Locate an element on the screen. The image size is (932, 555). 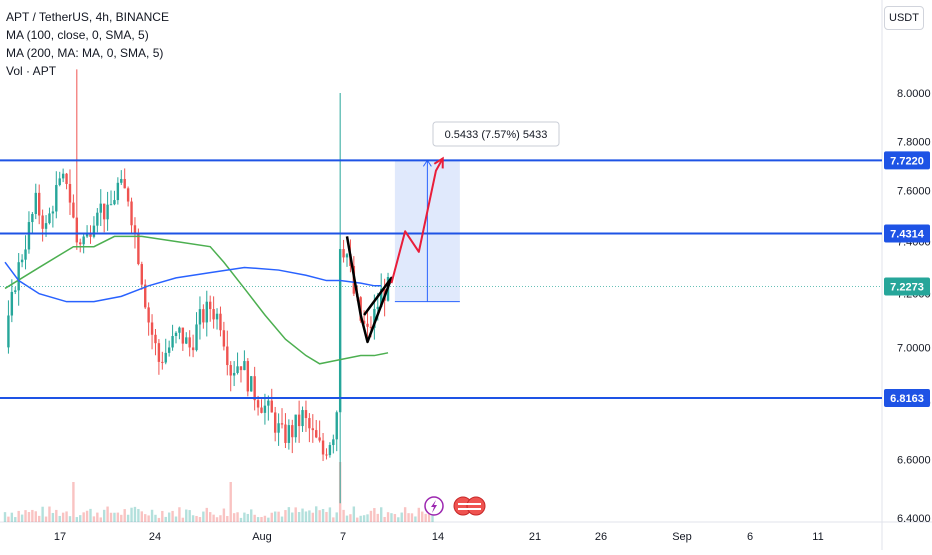
current-price-label: 7.2273 is located at coordinates (907, 288).